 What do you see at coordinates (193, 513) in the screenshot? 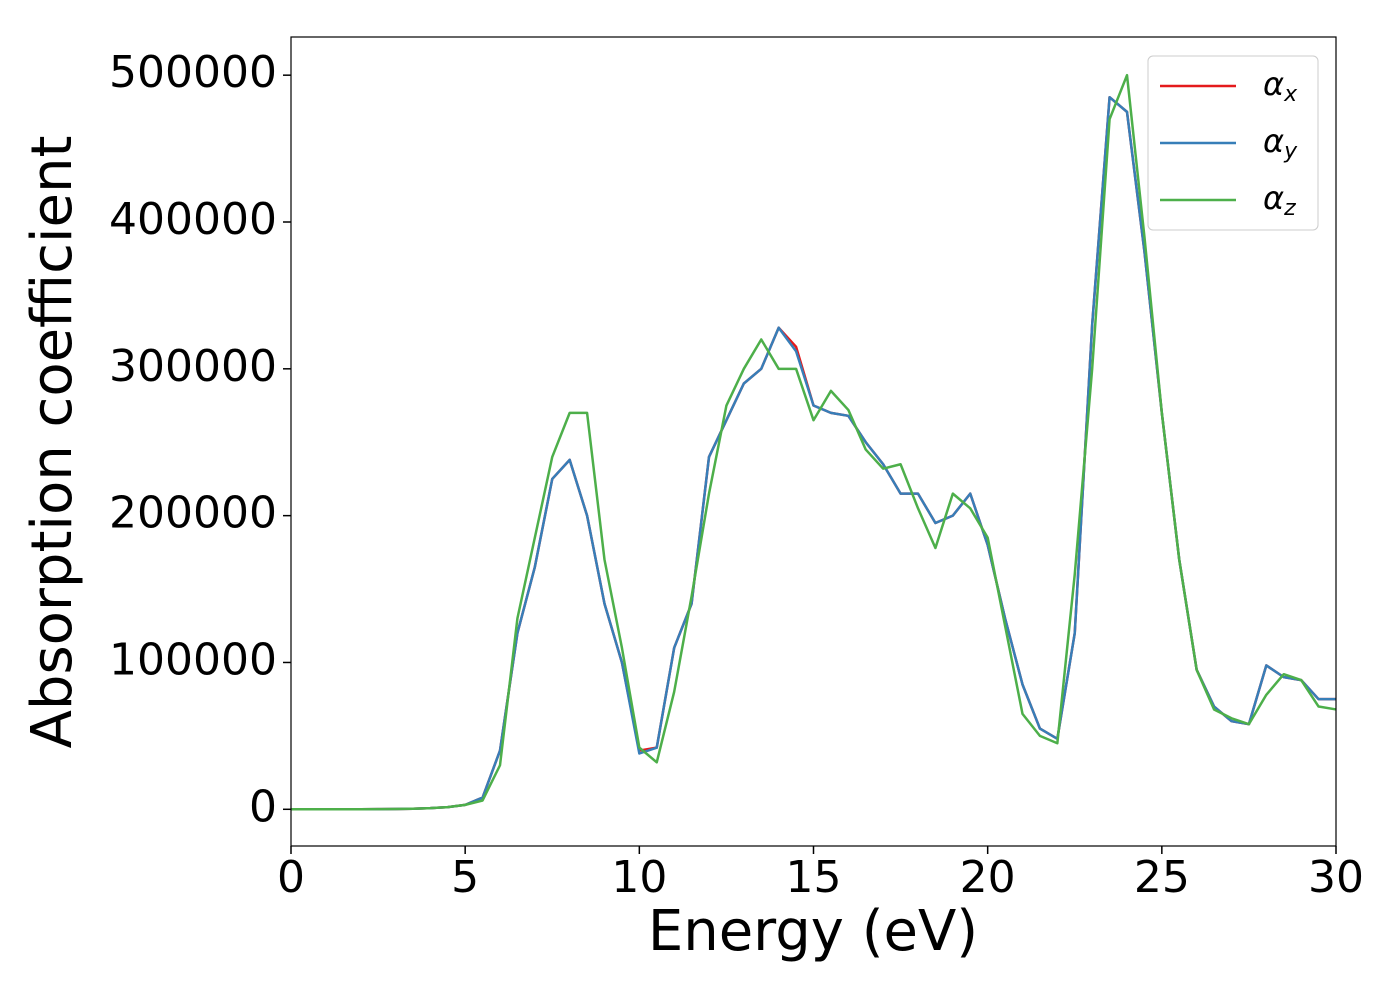
I see `y-tick-label: 200000` at bounding box center [193, 513].